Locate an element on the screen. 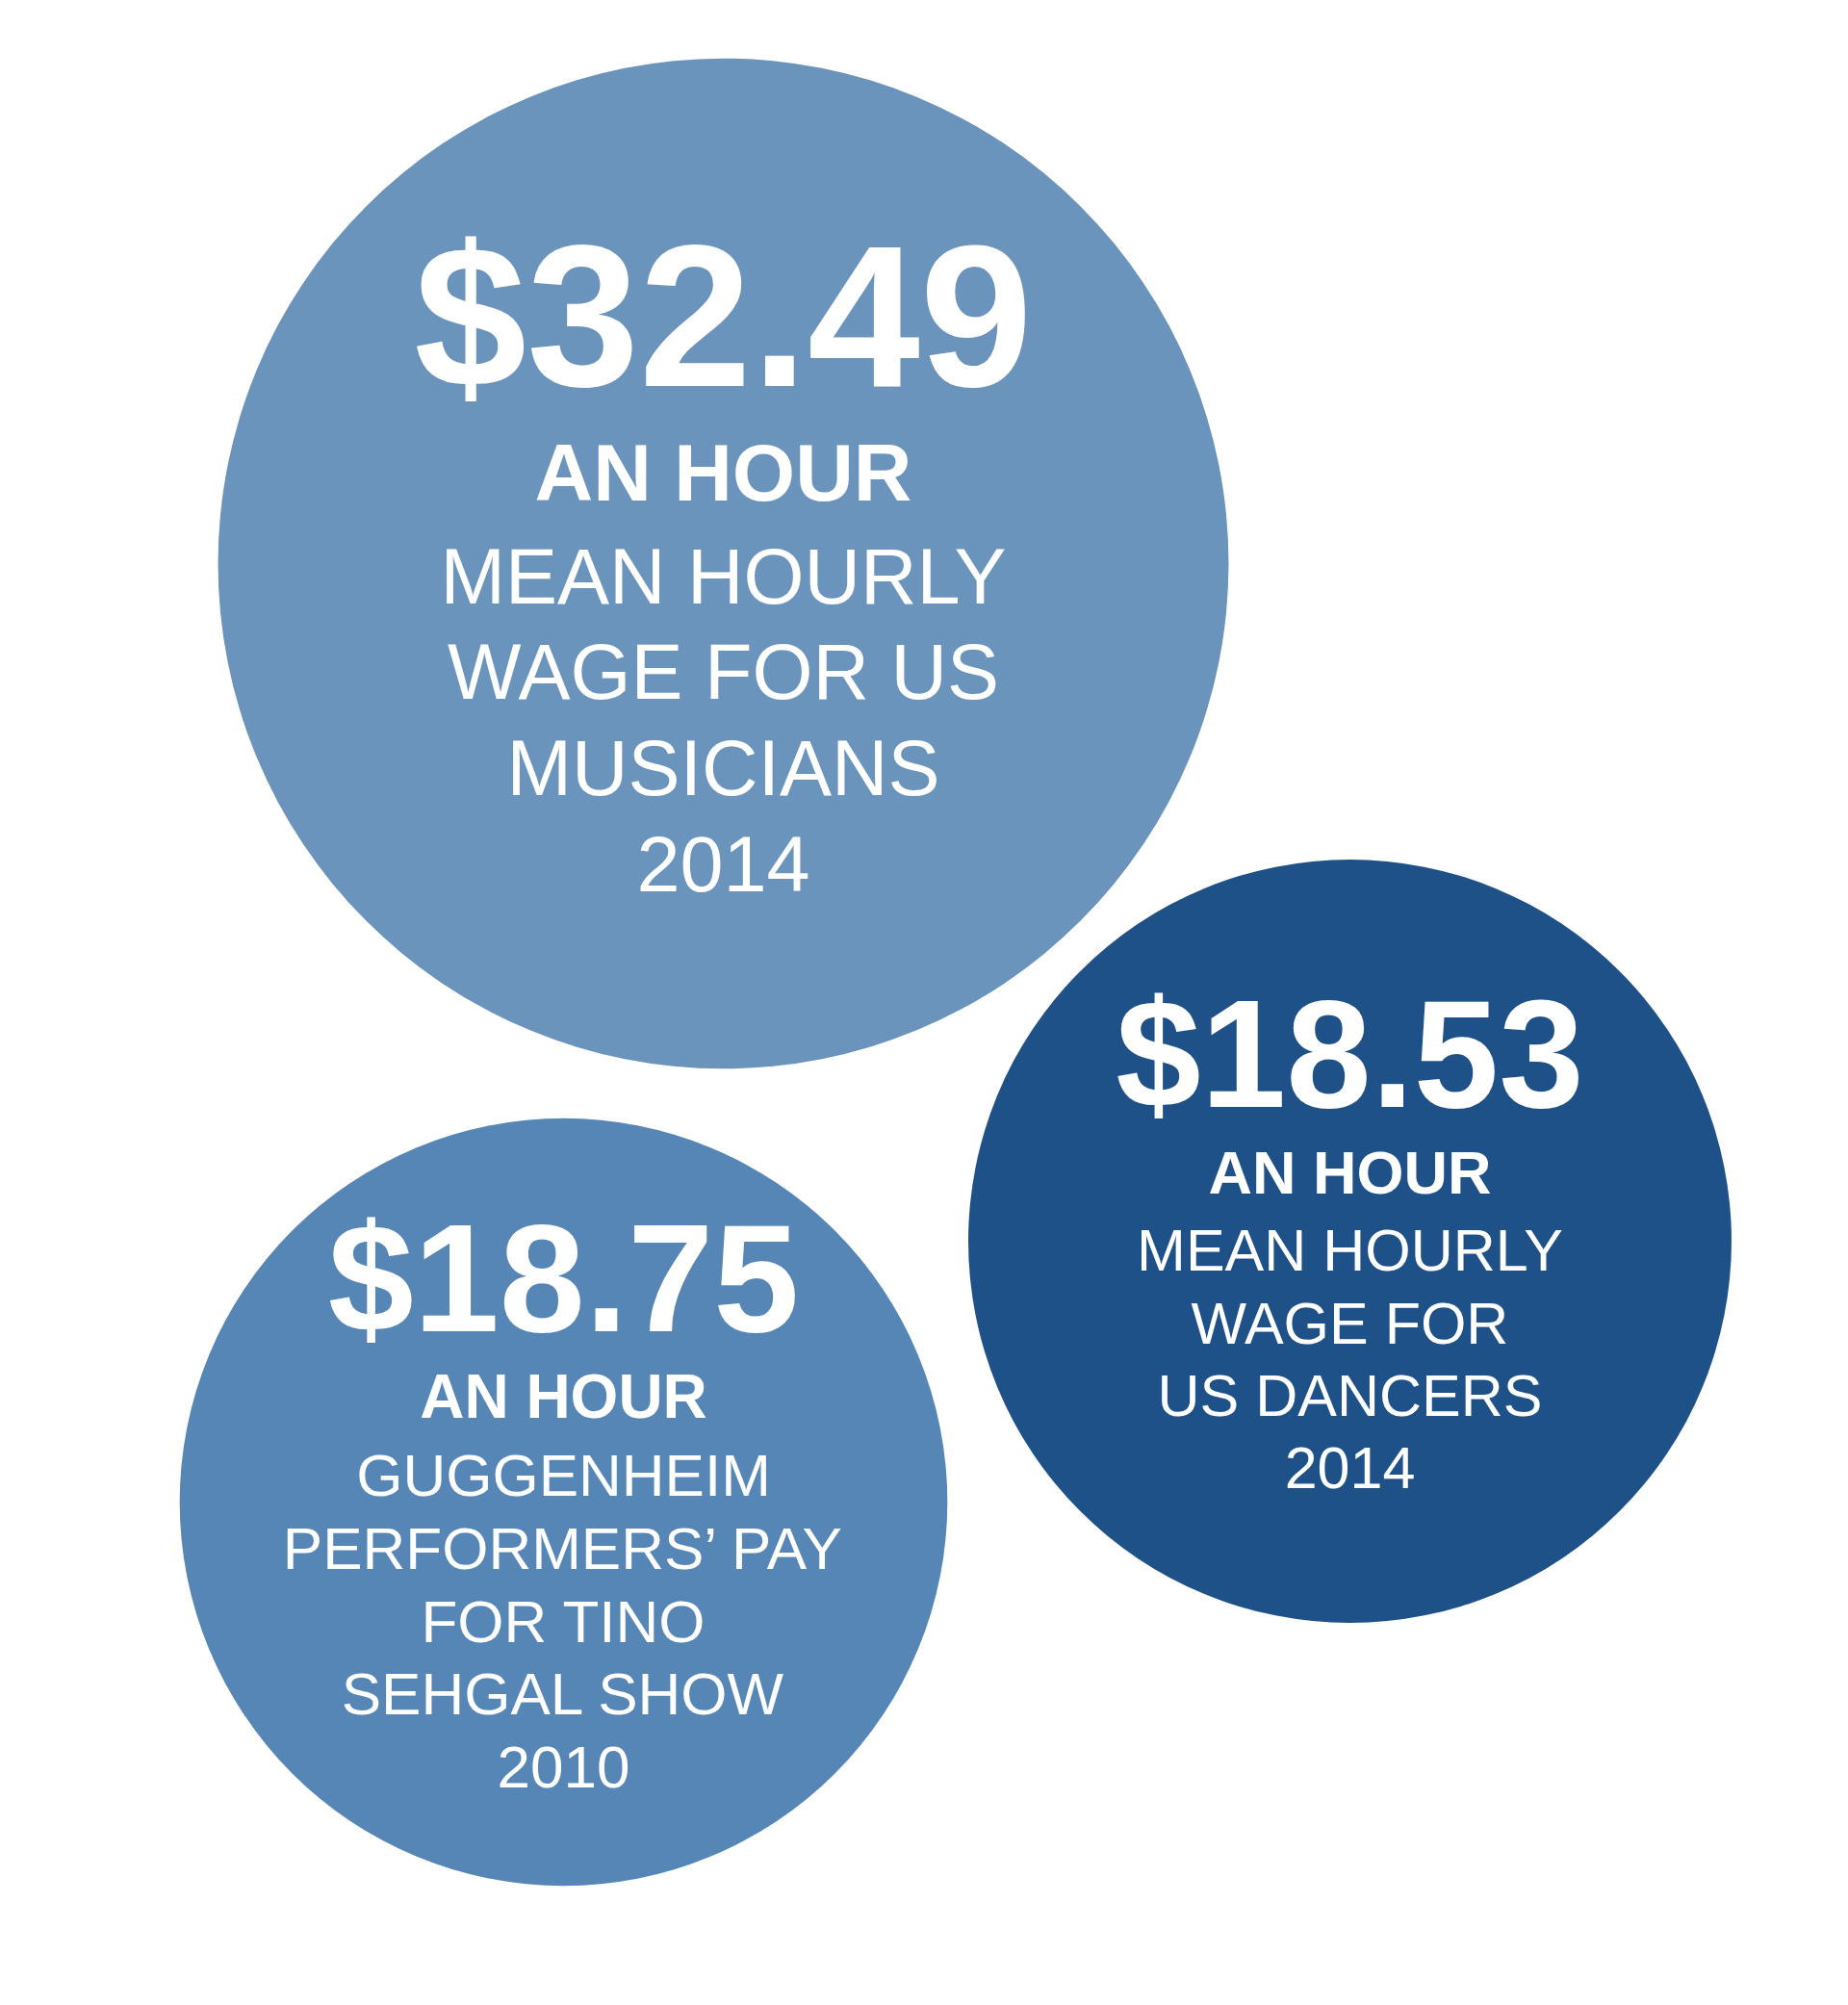 Image resolution: width=1848 pixels, height=2005 pixels. category-label: MEAN HOURLY WAGE FOR US DANCERS 2014 is located at coordinates (1350, 1360).